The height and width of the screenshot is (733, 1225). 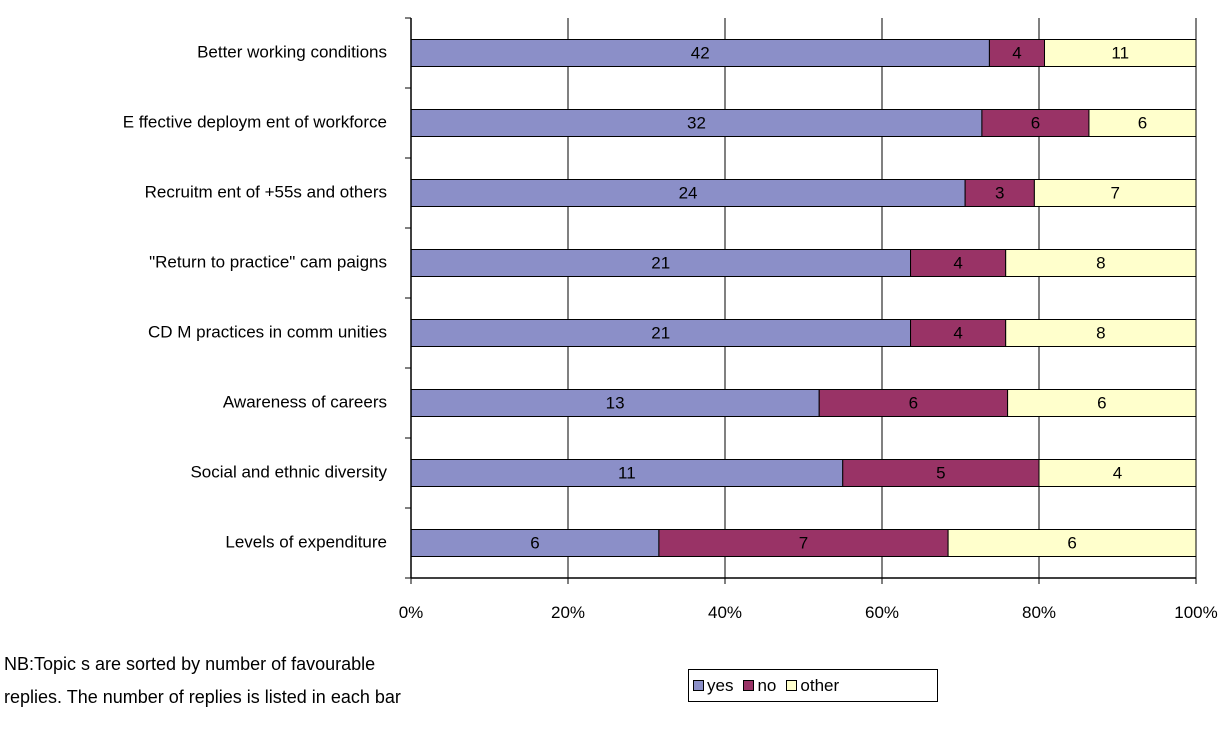 I want to click on legend-swatch-no, so click(x=749, y=685).